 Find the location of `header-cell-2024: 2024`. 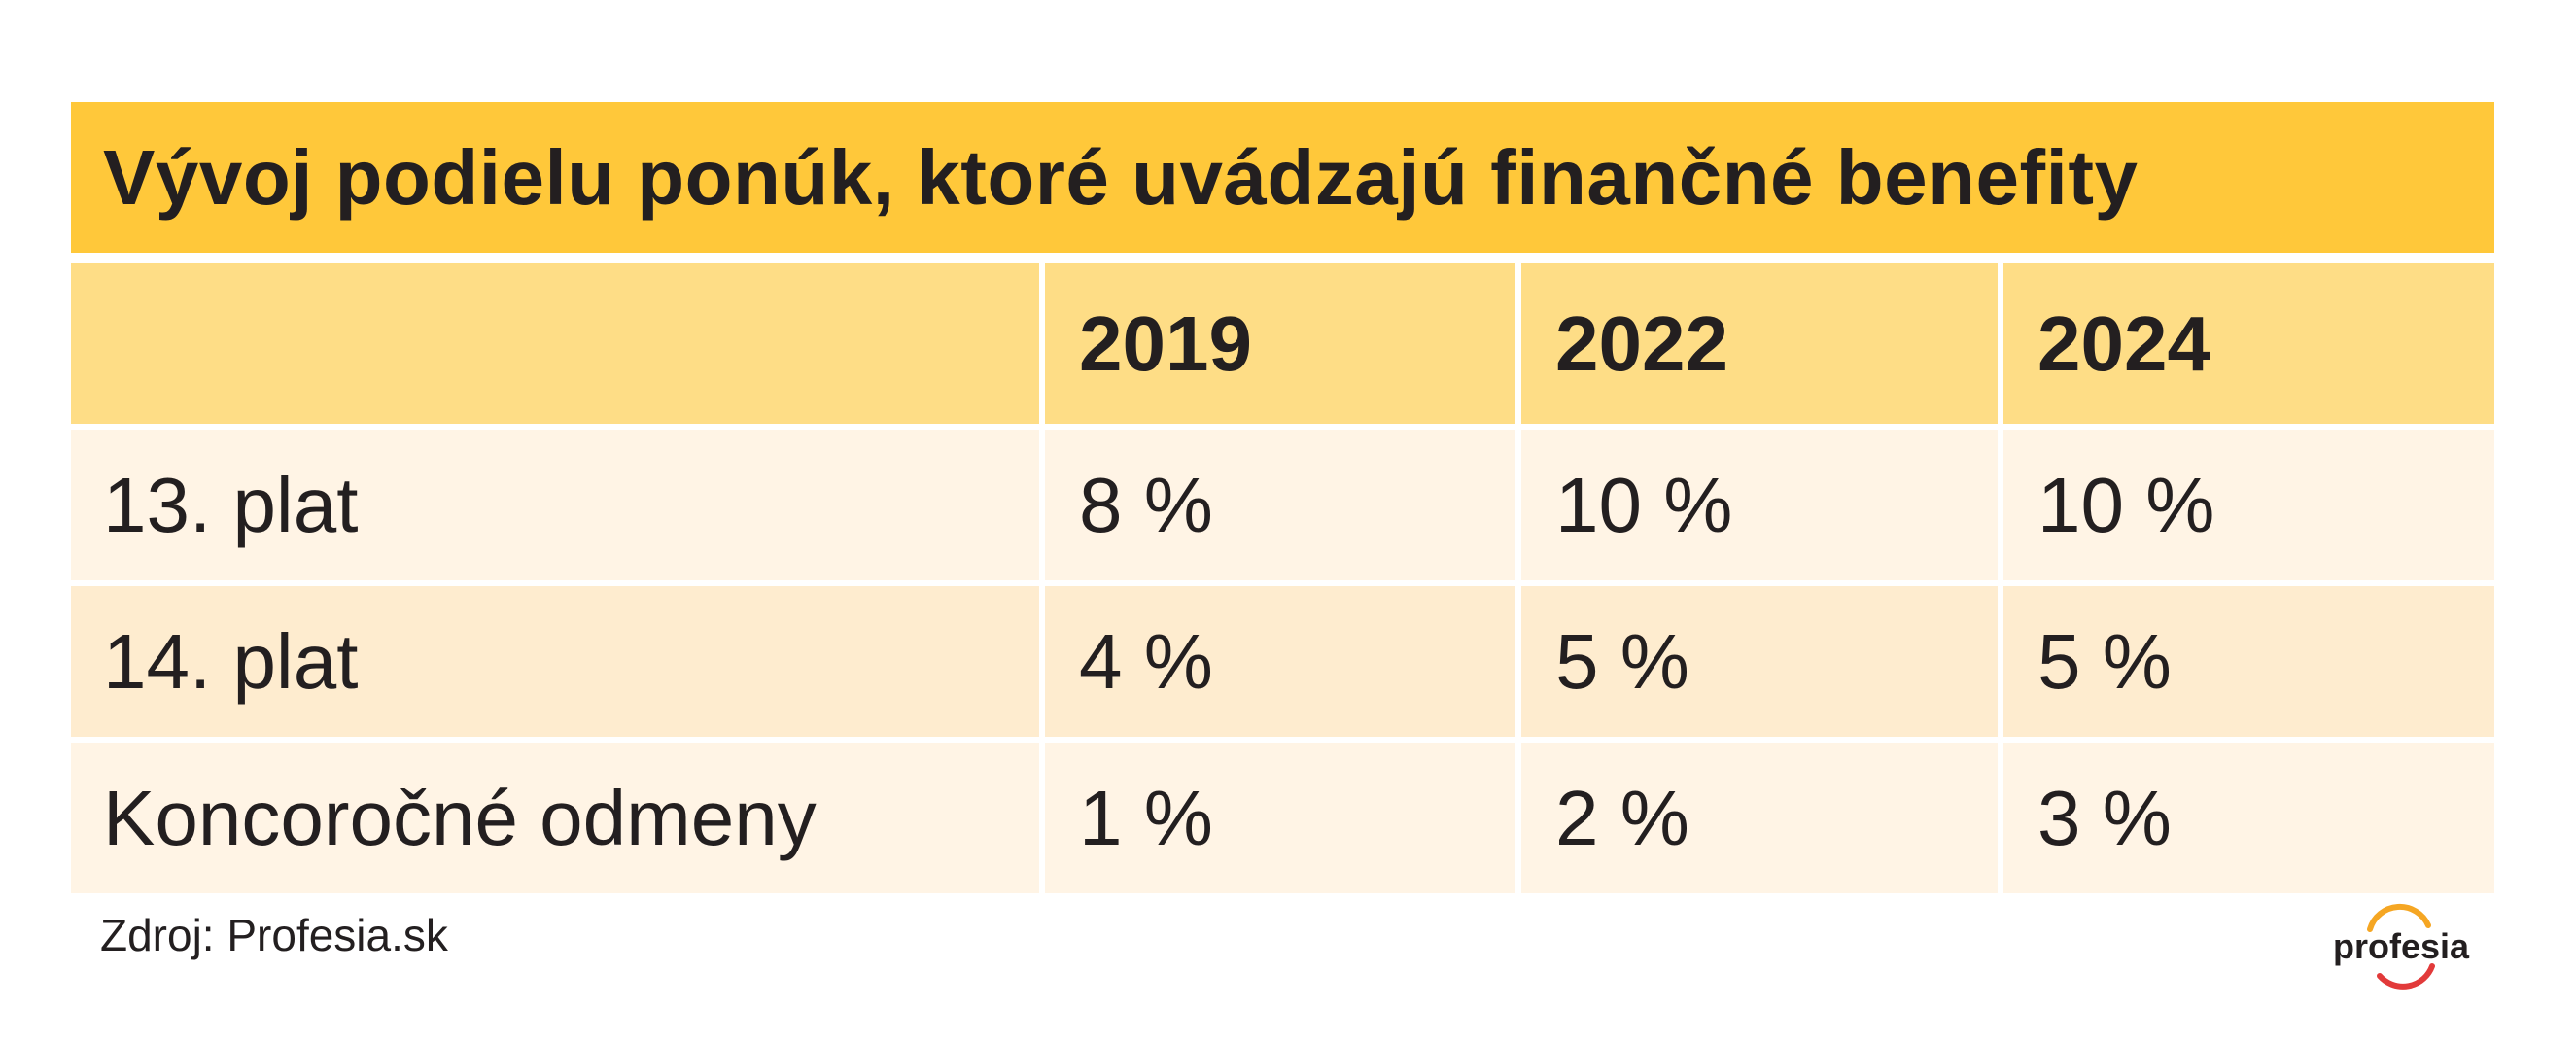

header-cell-2024: 2024 is located at coordinates (2248, 343).